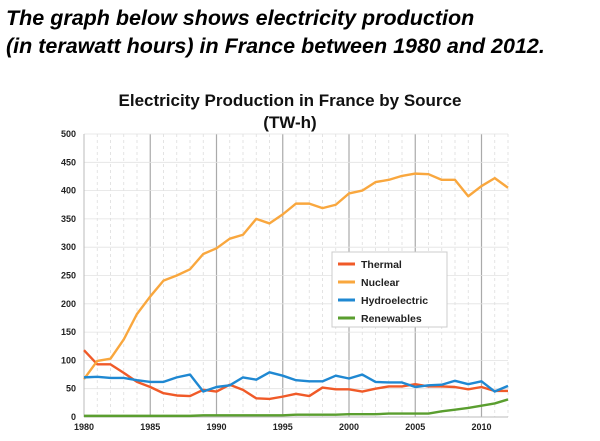 The image size is (600, 441). I want to click on chart-subtitle: (TW-h), so click(289, 122).